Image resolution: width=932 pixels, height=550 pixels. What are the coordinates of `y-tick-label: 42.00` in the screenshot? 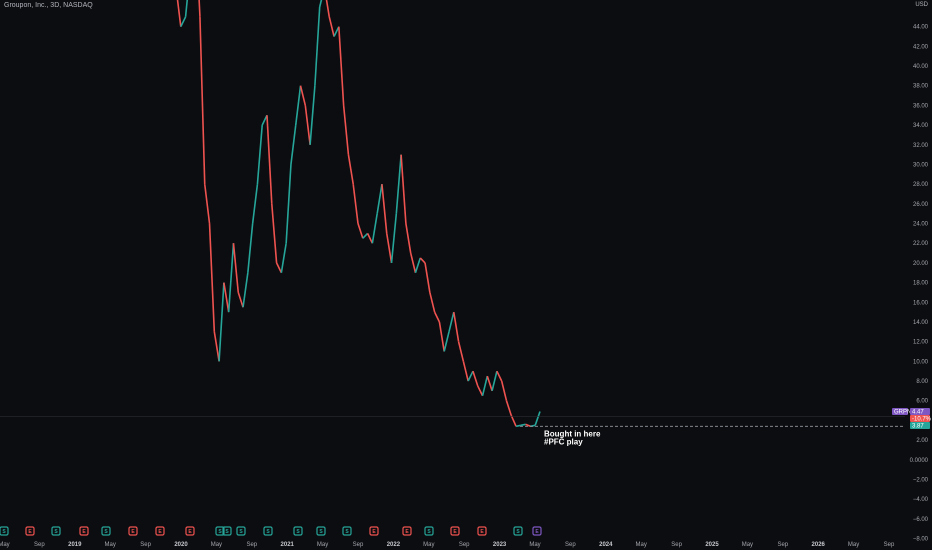 It's located at (921, 47).